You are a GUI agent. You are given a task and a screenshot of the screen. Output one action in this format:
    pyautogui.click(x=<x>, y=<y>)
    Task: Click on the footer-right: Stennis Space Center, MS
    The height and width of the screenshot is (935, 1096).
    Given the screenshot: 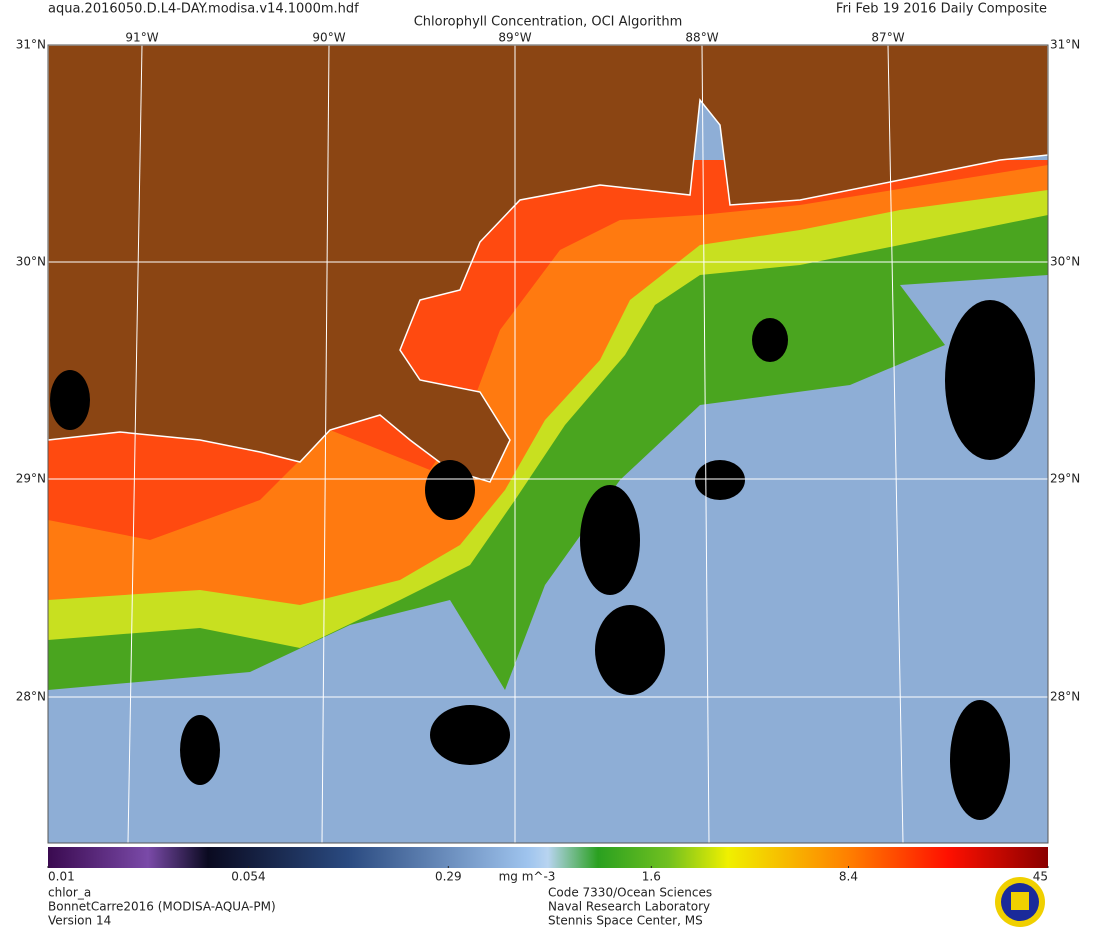 What is the action you would take?
    pyautogui.click(x=625, y=921)
    